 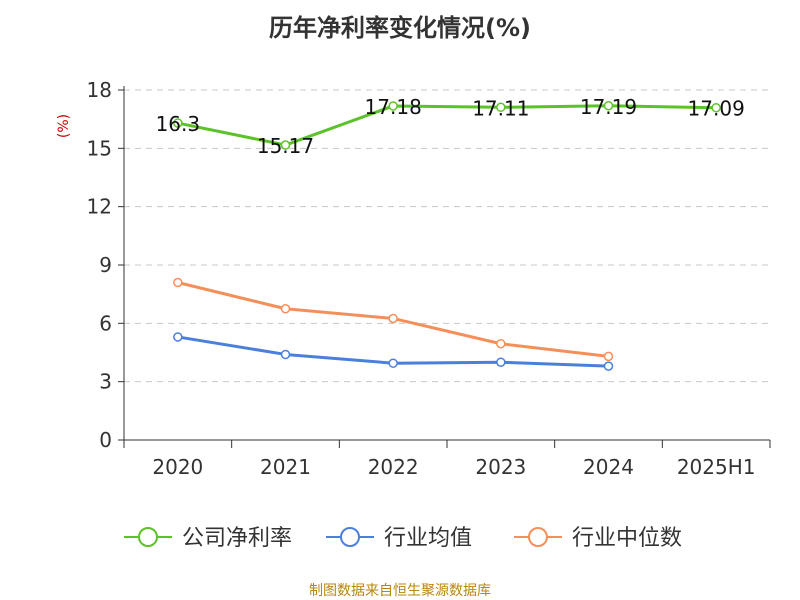 What do you see at coordinates (393, 467) in the screenshot?
I see `x-tick-label: 2022` at bounding box center [393, 467].